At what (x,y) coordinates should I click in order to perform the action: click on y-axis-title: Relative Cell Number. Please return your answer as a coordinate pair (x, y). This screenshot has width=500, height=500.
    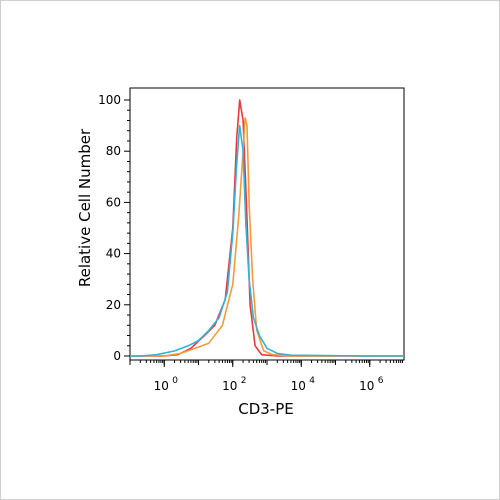
    Looking at the image, I should click on (85, 207).